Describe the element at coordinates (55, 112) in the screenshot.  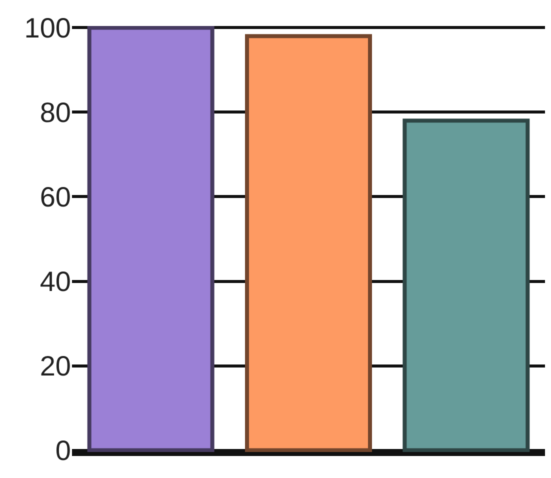
I see `y-tick-label: 80` at that location.